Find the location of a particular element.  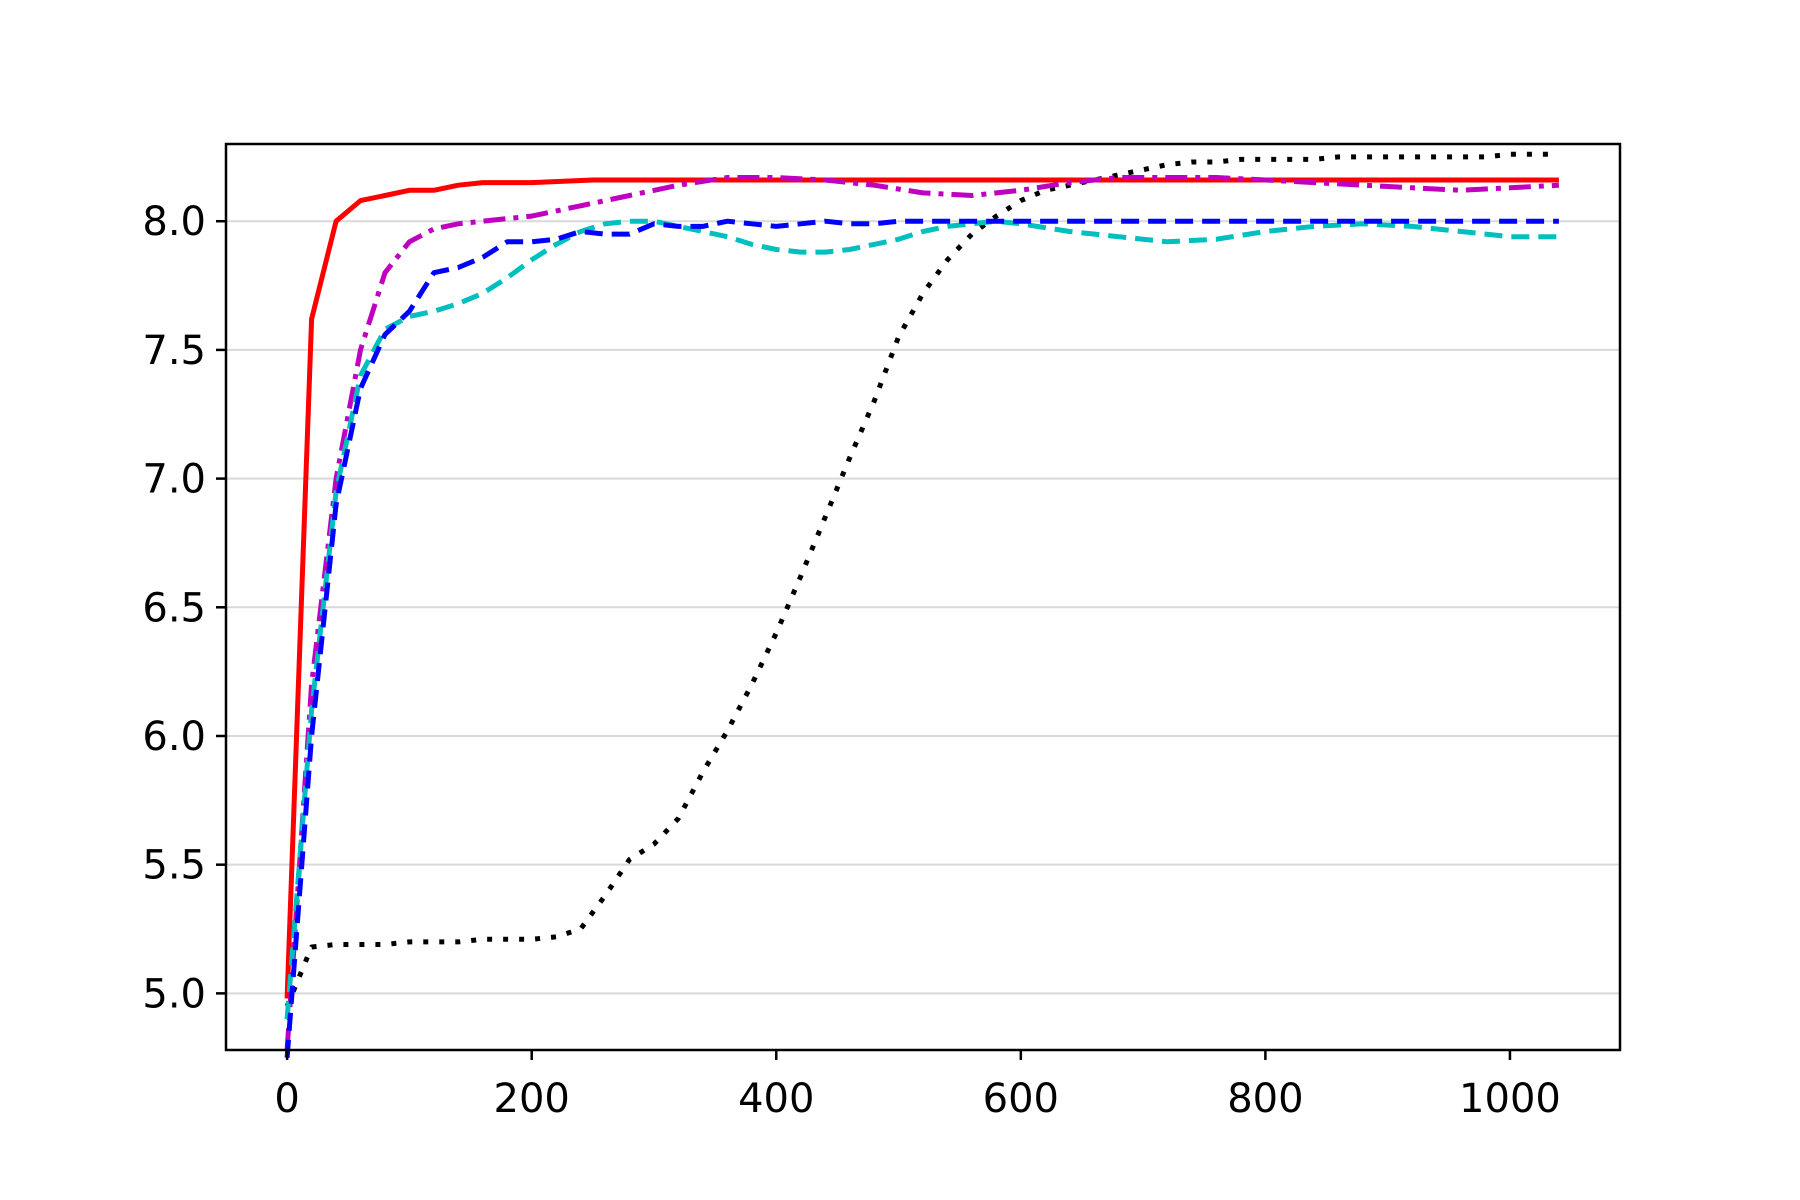

y-tick-label-6: 8.0 is located at coordinates (174, 222).